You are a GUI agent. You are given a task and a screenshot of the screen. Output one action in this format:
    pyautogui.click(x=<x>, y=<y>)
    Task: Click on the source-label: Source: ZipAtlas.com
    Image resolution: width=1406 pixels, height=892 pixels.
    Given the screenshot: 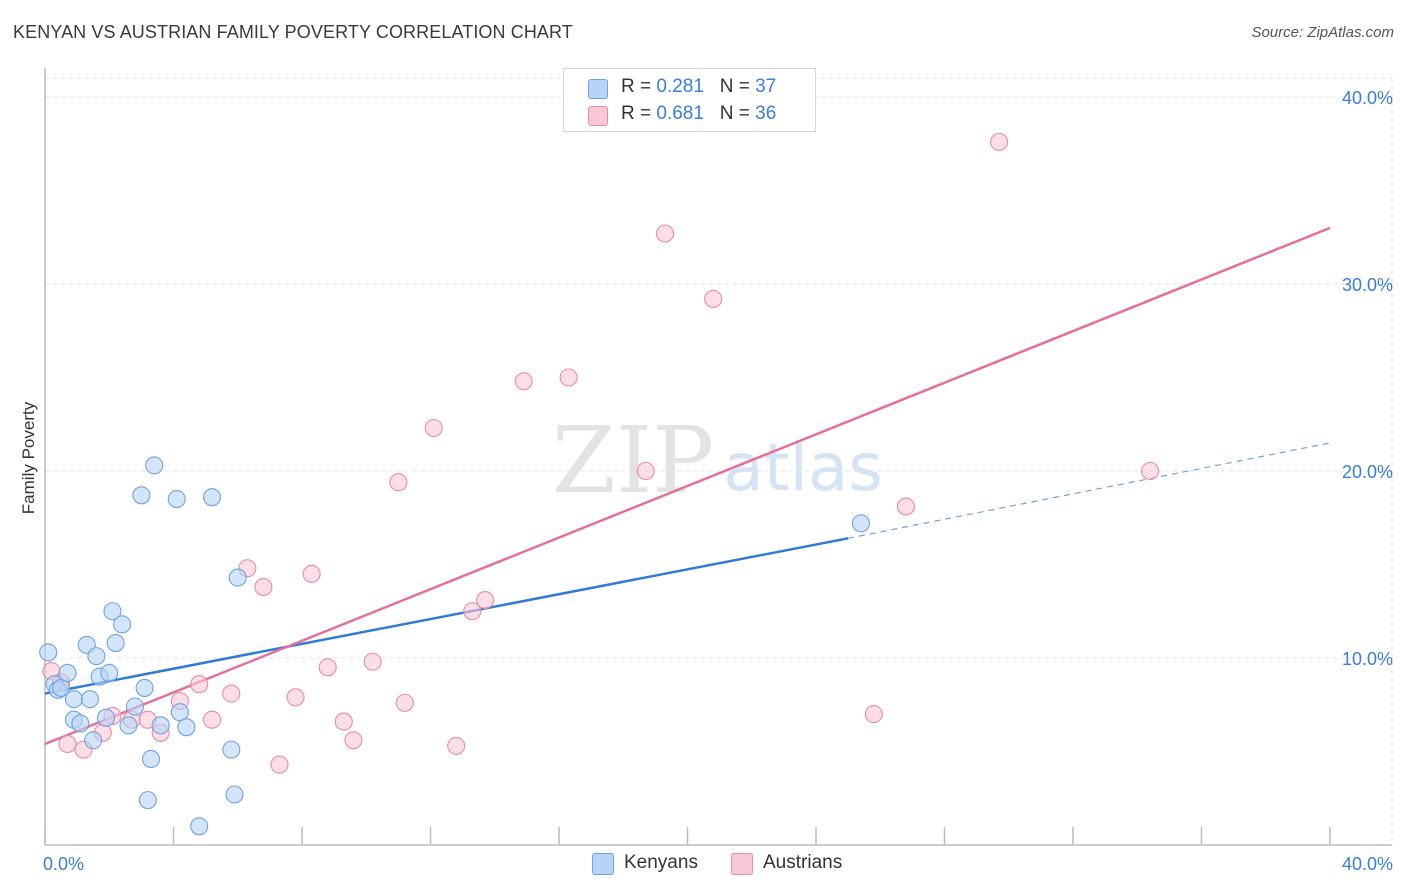 What is the action you would take?
    pyautogui.click(x=1322, y=32)
    